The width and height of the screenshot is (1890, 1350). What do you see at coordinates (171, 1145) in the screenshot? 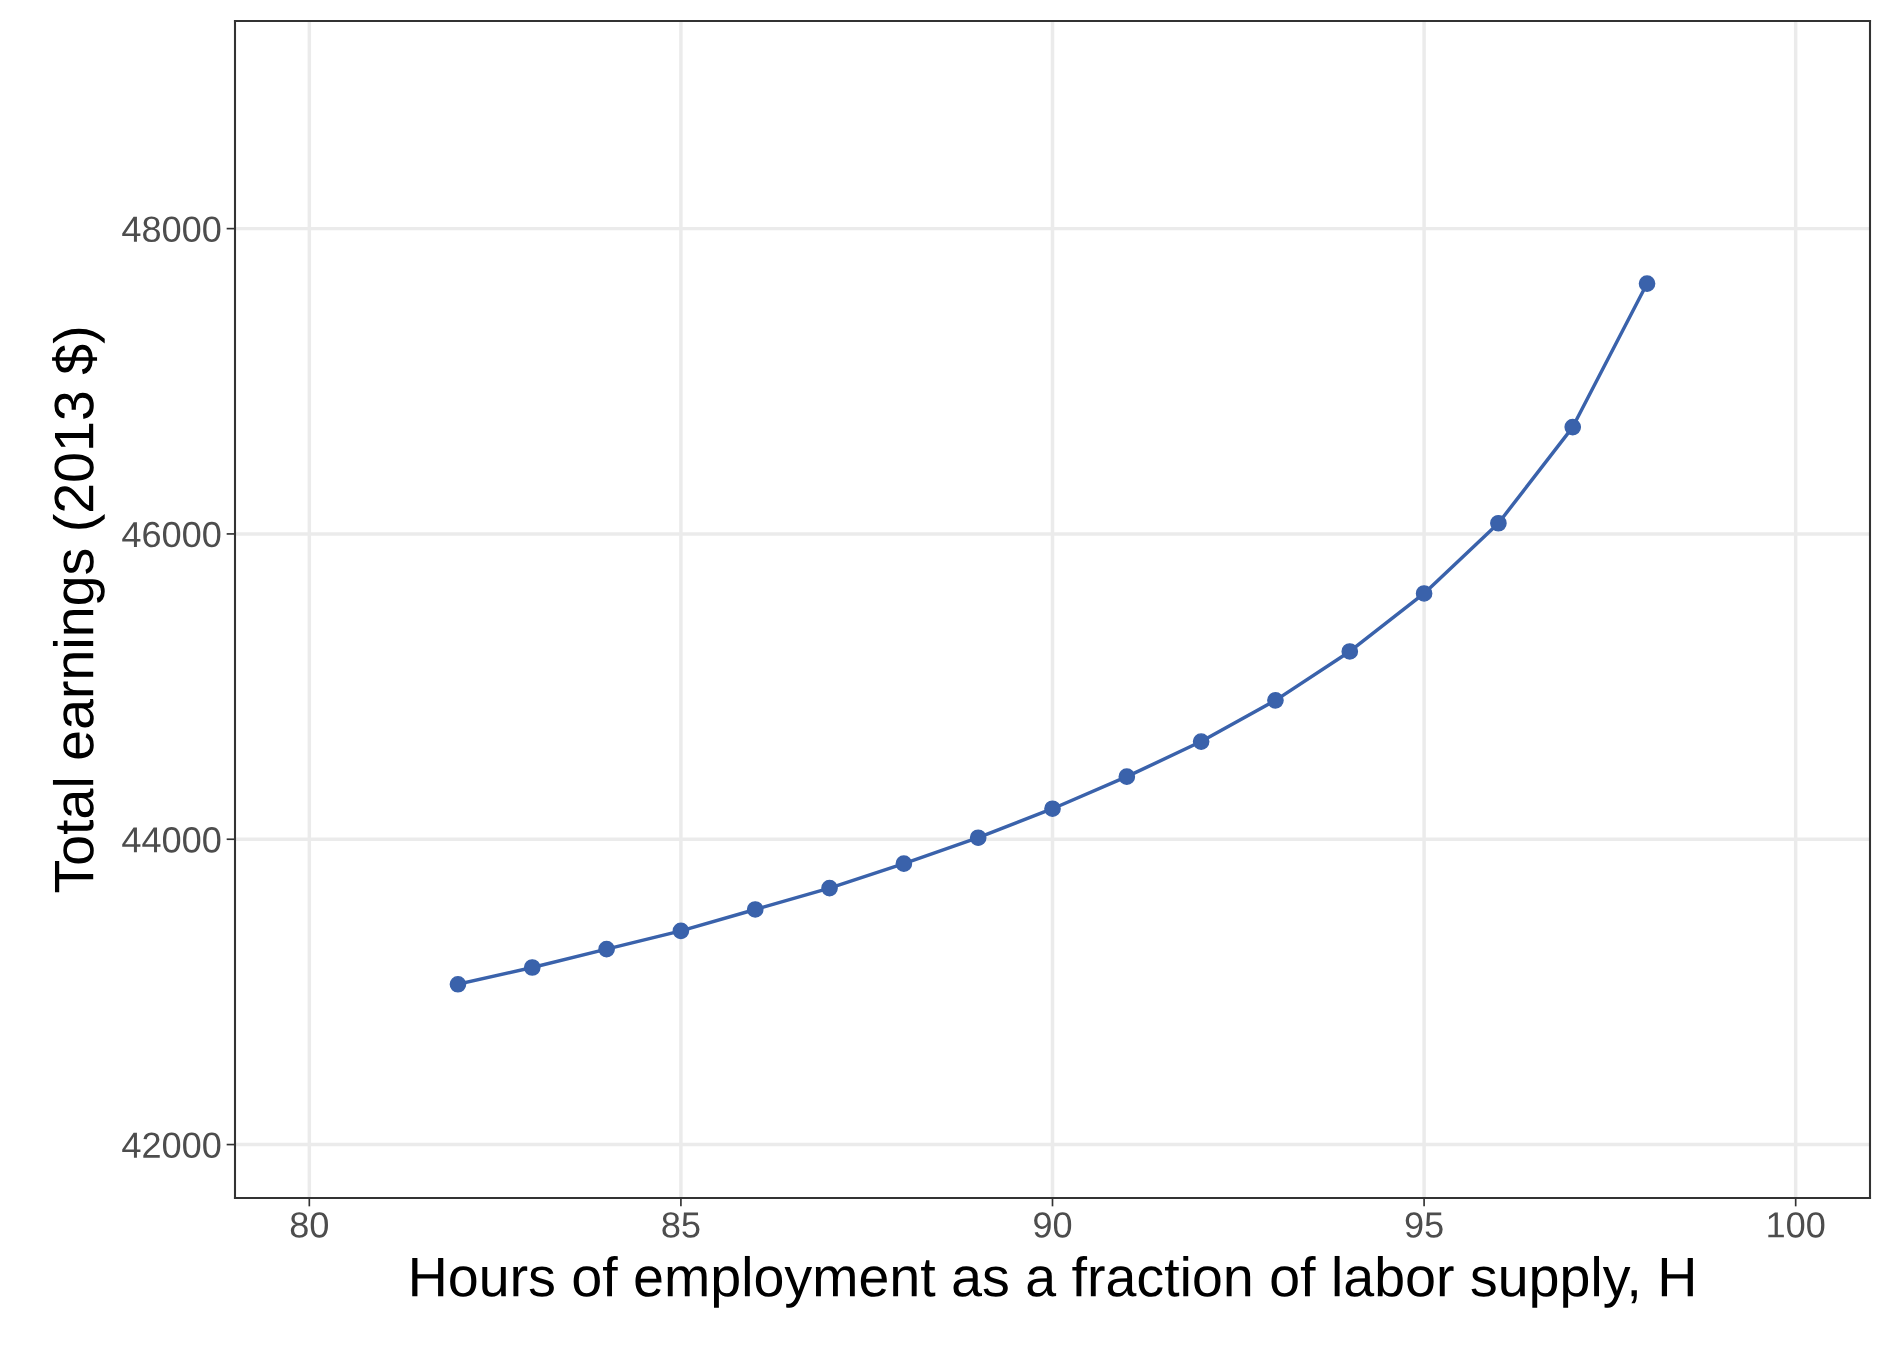
I see `y-tick-label: 42000` at bounding box center [171, 1145].